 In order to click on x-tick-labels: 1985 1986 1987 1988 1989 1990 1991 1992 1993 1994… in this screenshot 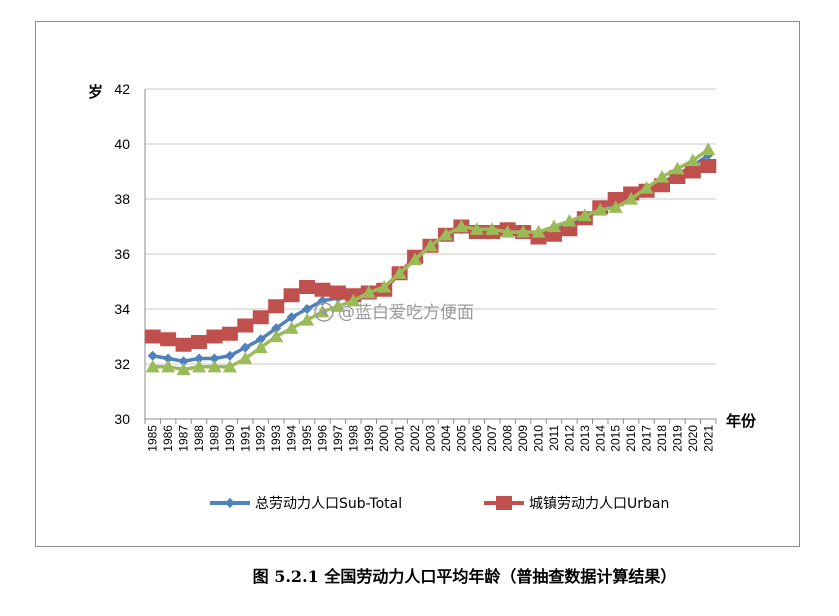, I will do `click(431, 438)`.